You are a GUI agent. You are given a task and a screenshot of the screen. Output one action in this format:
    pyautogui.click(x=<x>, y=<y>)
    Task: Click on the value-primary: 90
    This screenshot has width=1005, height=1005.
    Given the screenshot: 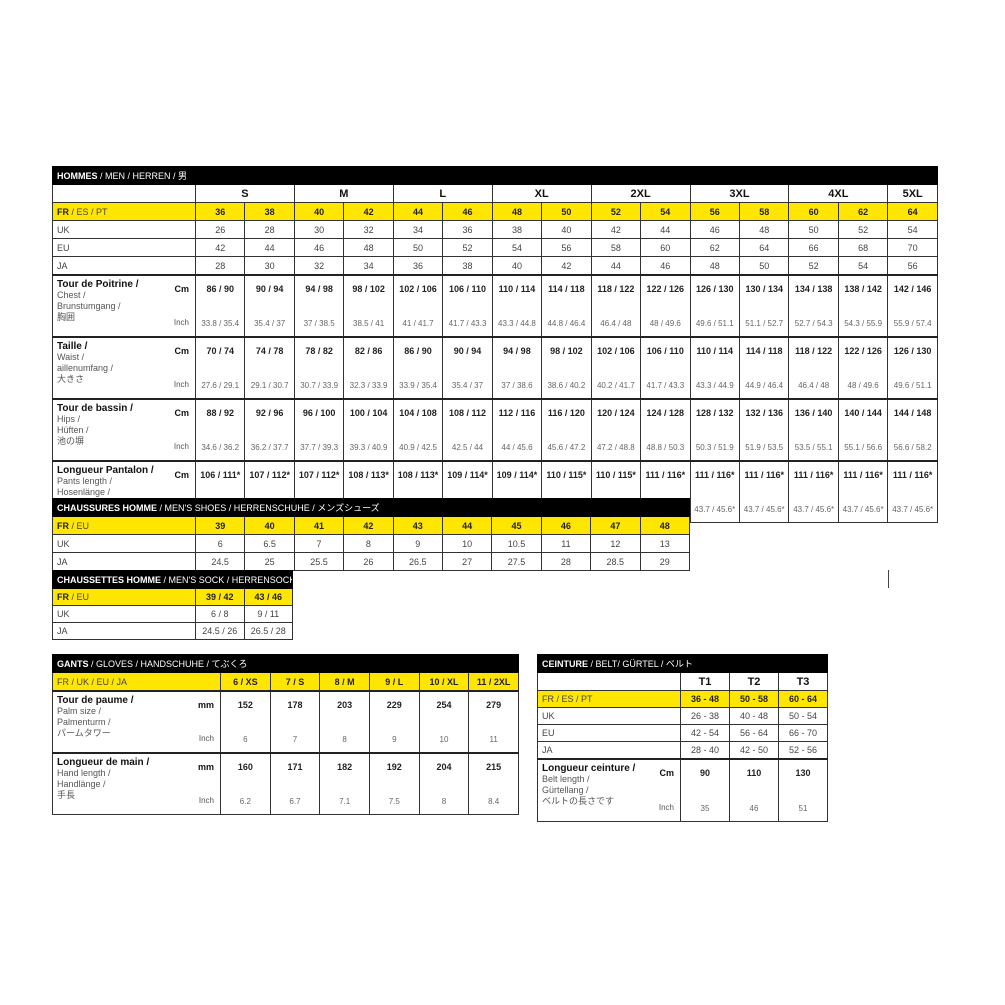 What is the action you would take?
    pyautogui.click(x=704, y=773)
    